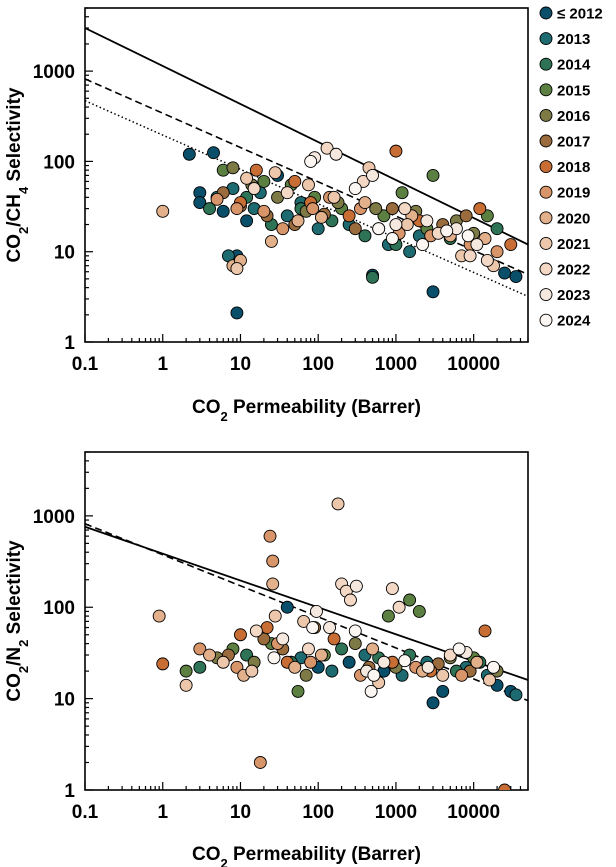  What do you see at coordinates (564, 244) in the screenshot?
I see `legend-item: 2021` at bounding box center [564, 244].